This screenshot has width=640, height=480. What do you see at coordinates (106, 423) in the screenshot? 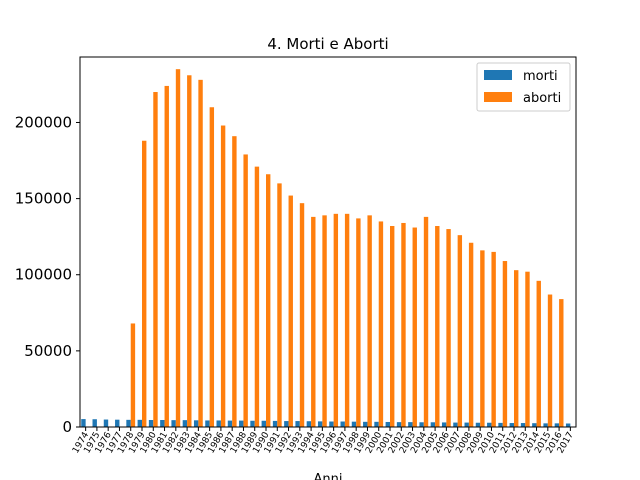
I see `bar-morti-1976` at bounding box center [106, 423].